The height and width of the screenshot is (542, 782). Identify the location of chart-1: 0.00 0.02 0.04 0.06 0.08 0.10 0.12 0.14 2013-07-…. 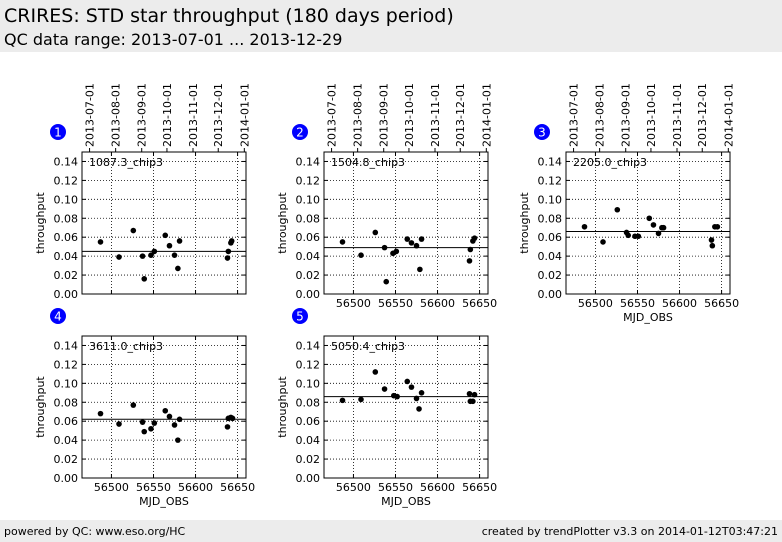
(142, 192).